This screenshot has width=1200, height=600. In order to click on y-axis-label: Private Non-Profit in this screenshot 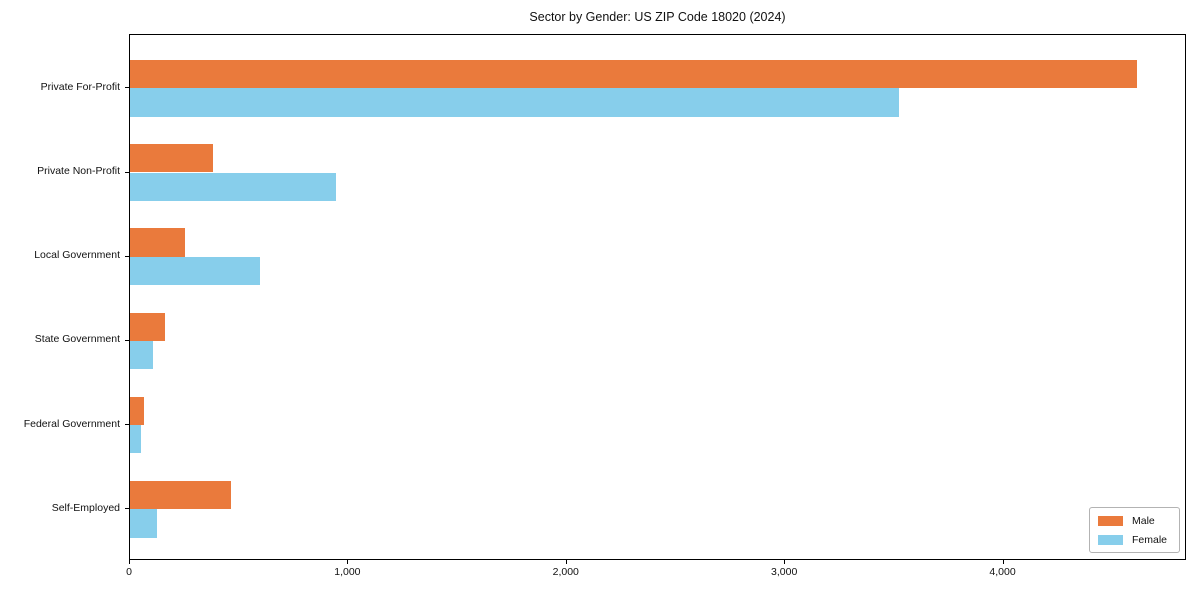, I will do `click(78, 171)`.